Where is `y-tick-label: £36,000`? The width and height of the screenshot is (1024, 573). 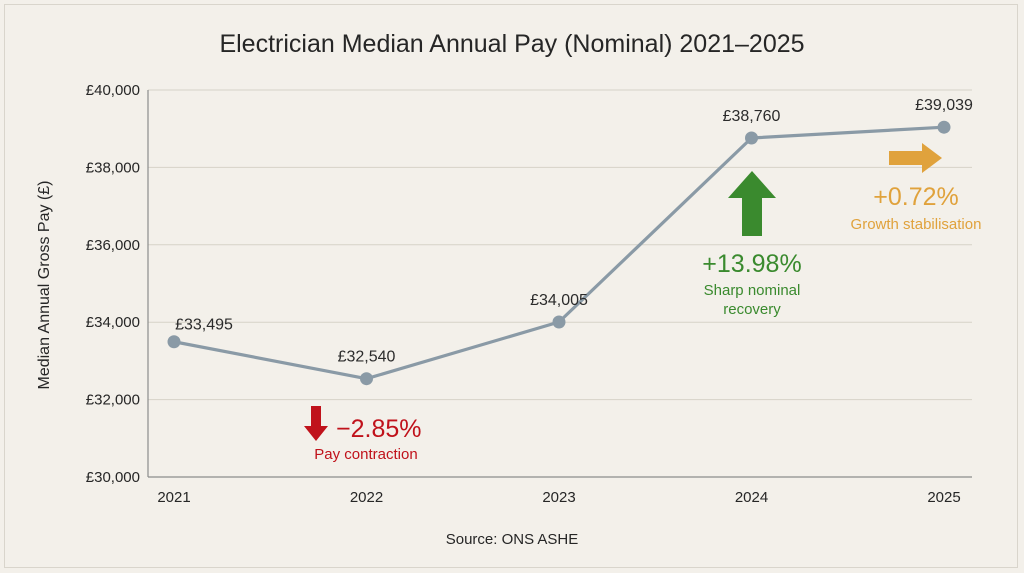
y-tick-label: £36,000 is located at coordinates (113, 245).